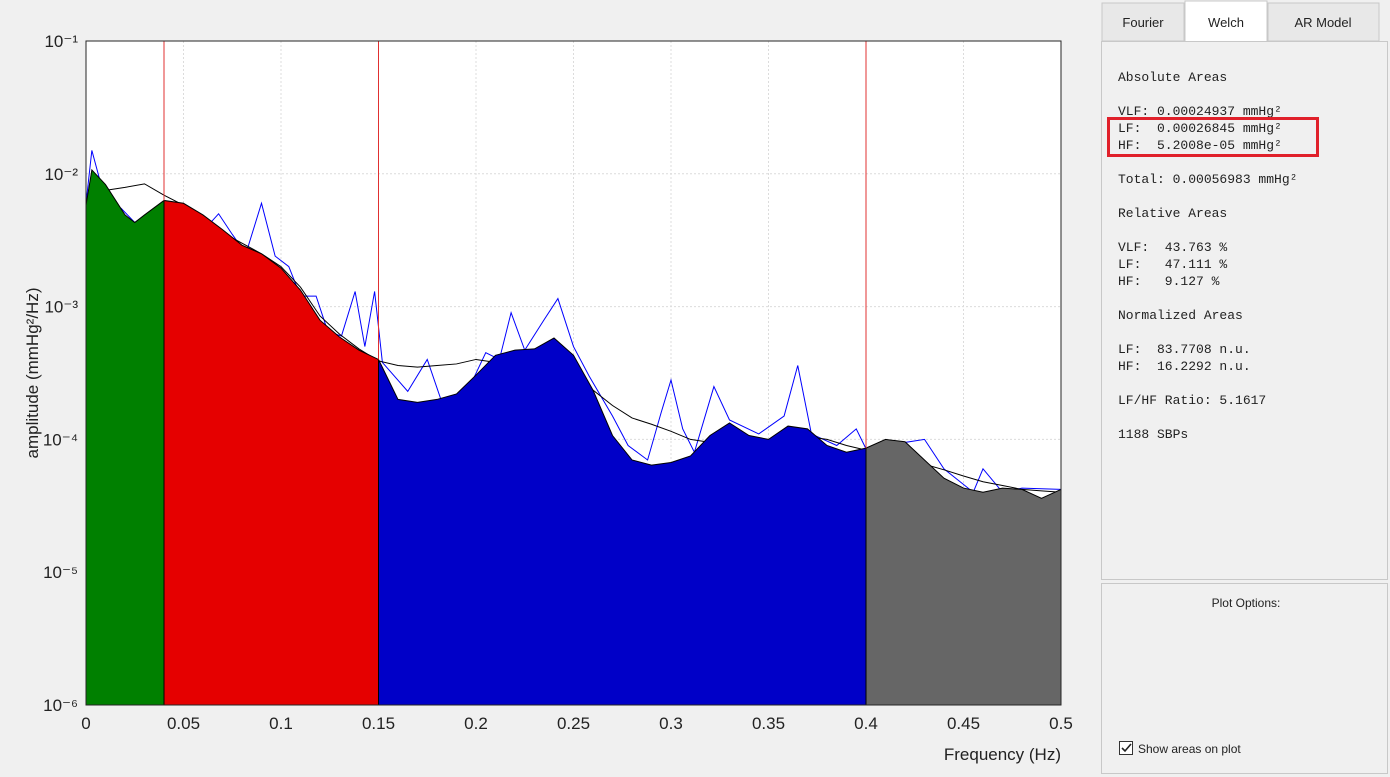 The width and height of the screenshot is (1390, 777). I want to click on result-line: LF: 47.111 %, so click(1172, 264).